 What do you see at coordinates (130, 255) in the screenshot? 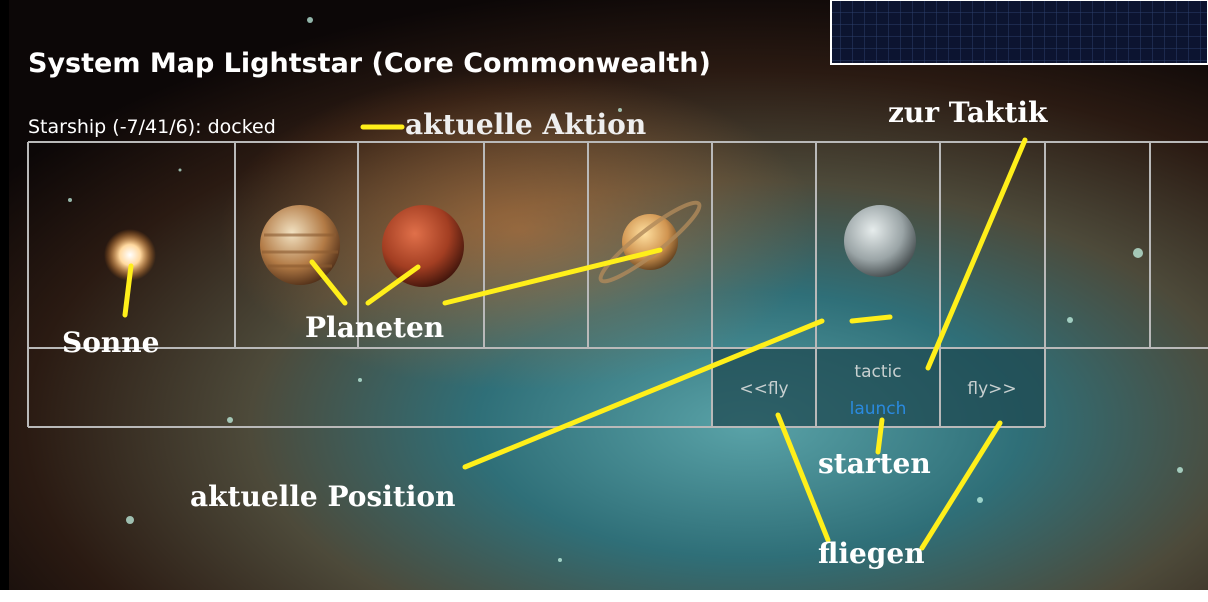
I see `sun` at bounding box center [130, 255].